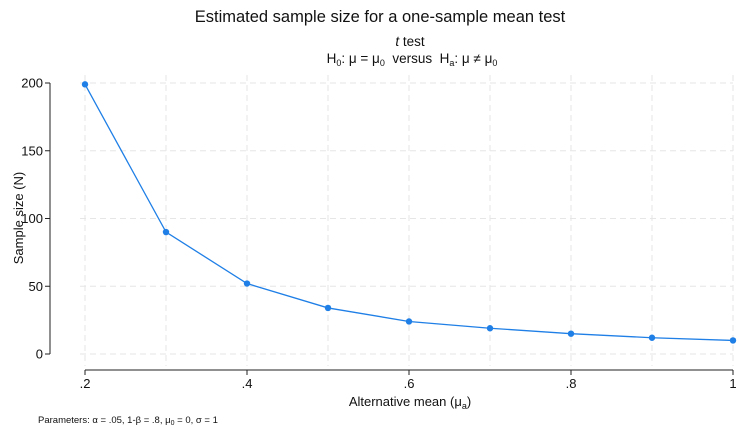 This screenshot has width=739, height=428. Describe the element at coordinates (332, 58) in the screenshot. I see `h0-label: H` at that location.